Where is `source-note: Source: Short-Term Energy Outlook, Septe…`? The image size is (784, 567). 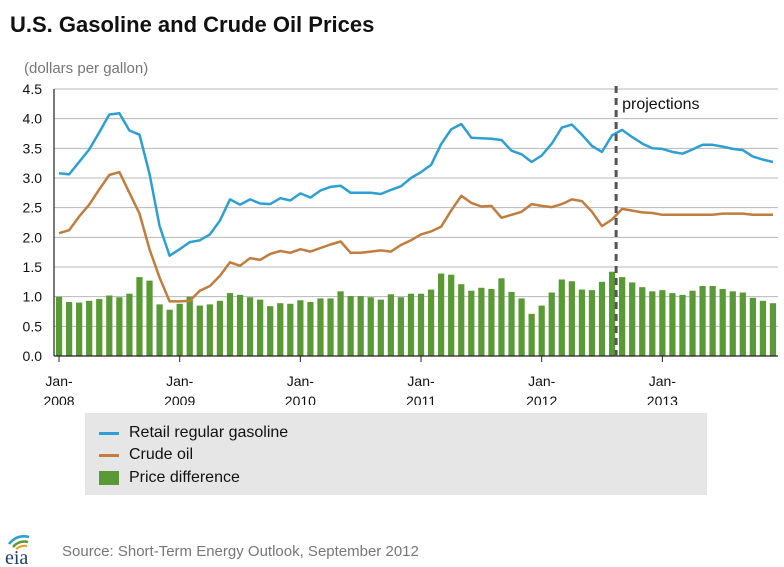 source-note: Source: Short-Term Energy Outlook, Septe… is located at coordinates (240, 551).